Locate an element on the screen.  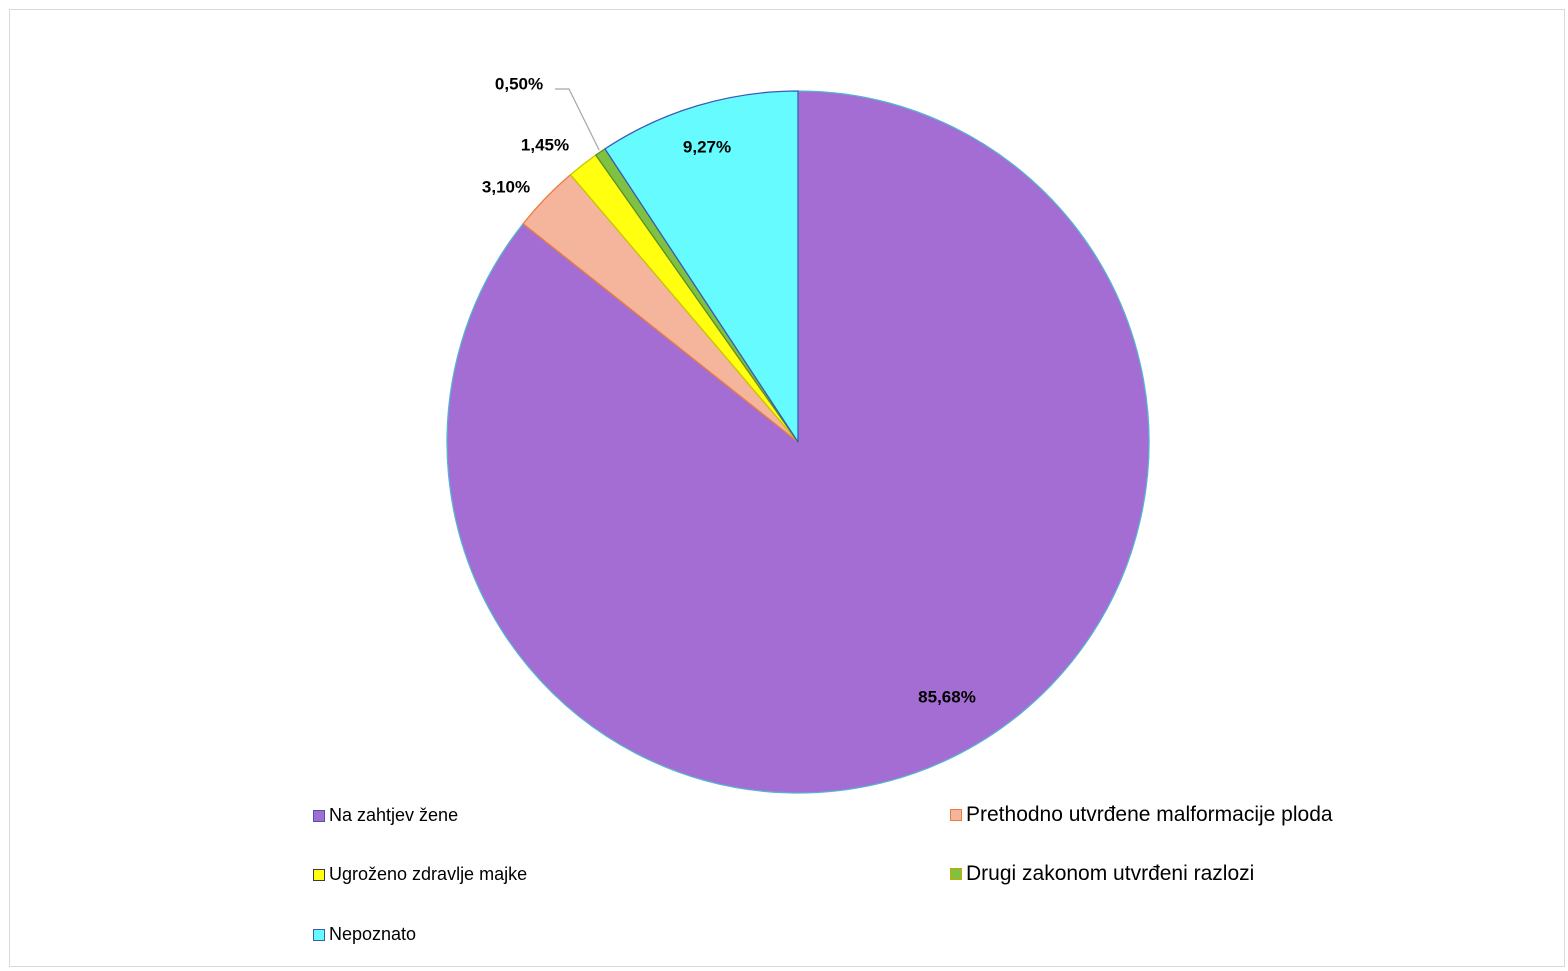
data-label-na-zahtjev-zene: 85,68% is located at coordinates (947, 696).